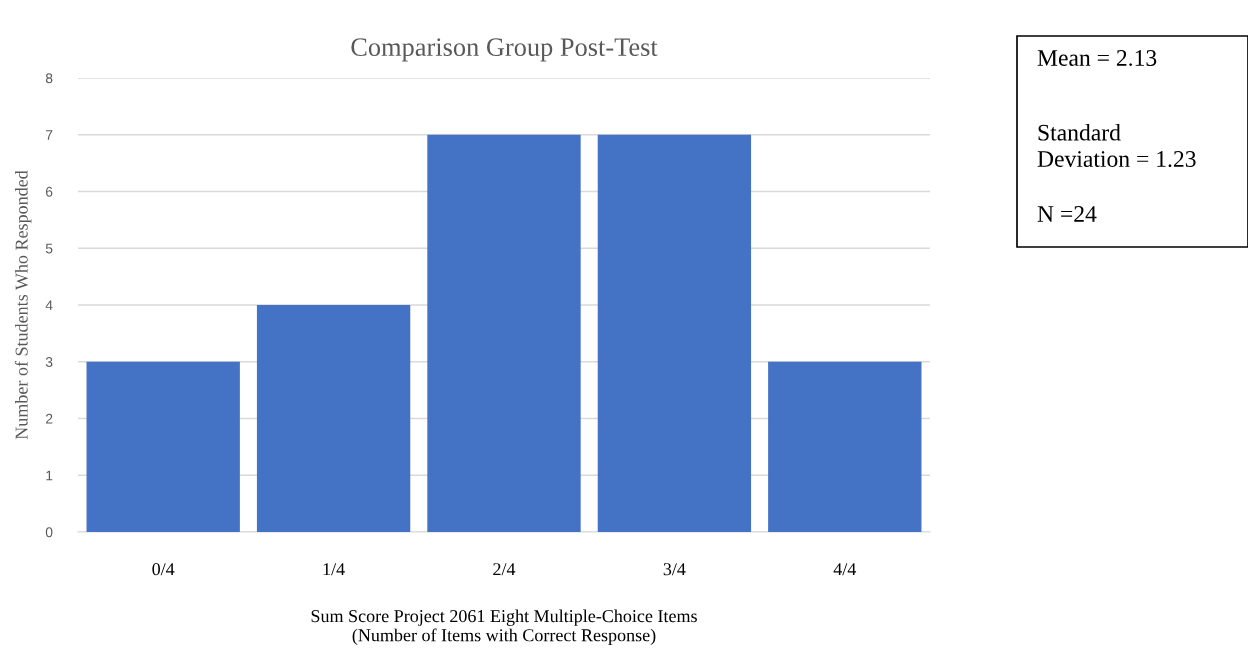  Describe the element at coordinates (845, 569) in the screenshot. I see `x-tick-label: 4/4` at that location.